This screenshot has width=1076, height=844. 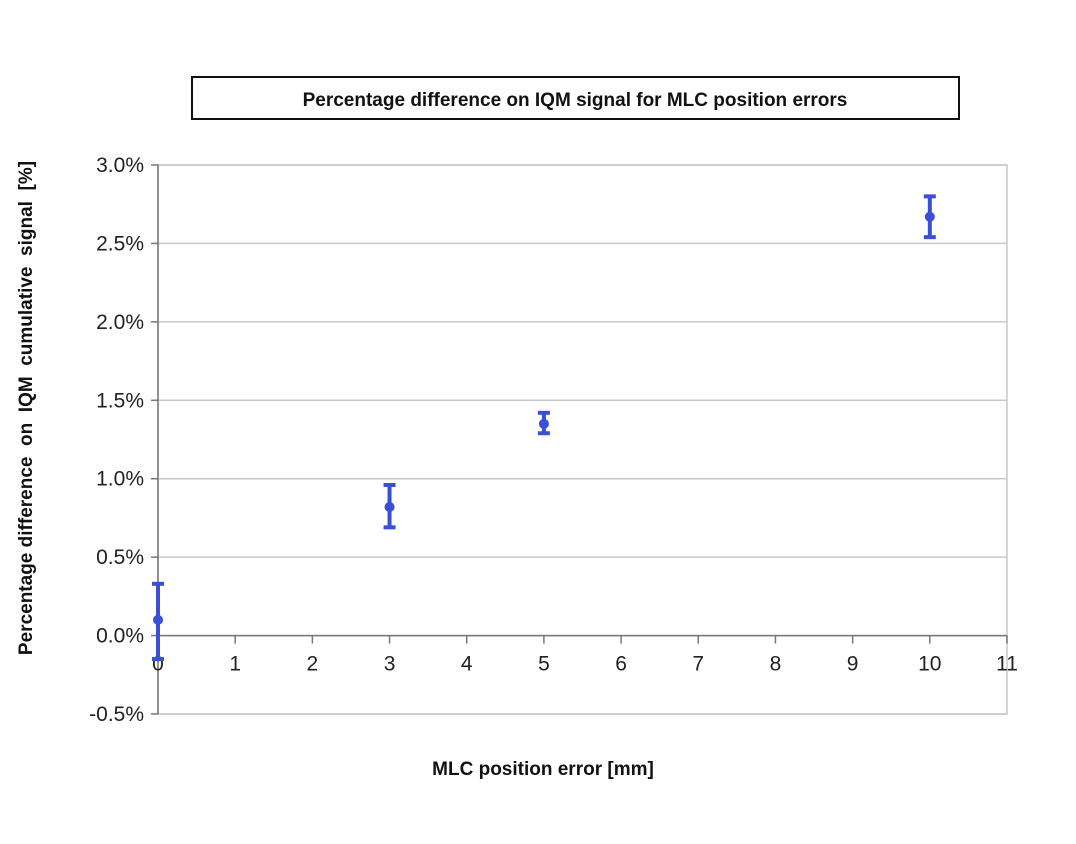 I want to click on y-tick-label: 2.5%, so click(x=120, y=243).